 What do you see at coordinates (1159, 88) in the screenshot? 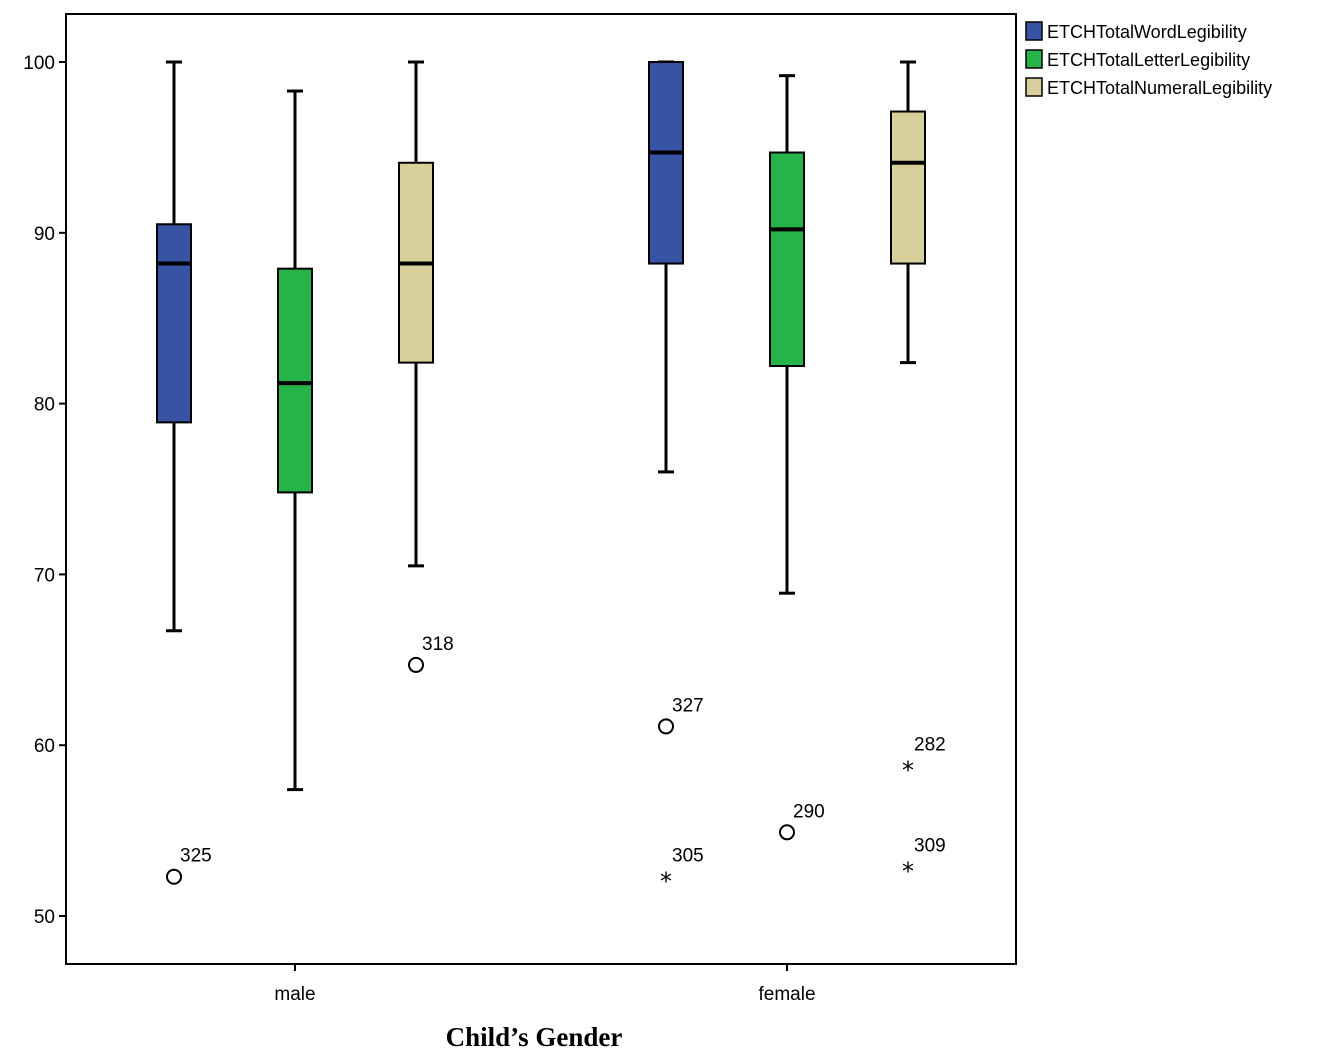
I see `legend-label-ETCHTotalNumeralLegibility: ETCHTotalNumeralLegibility` at bounding box center [1159, 88].